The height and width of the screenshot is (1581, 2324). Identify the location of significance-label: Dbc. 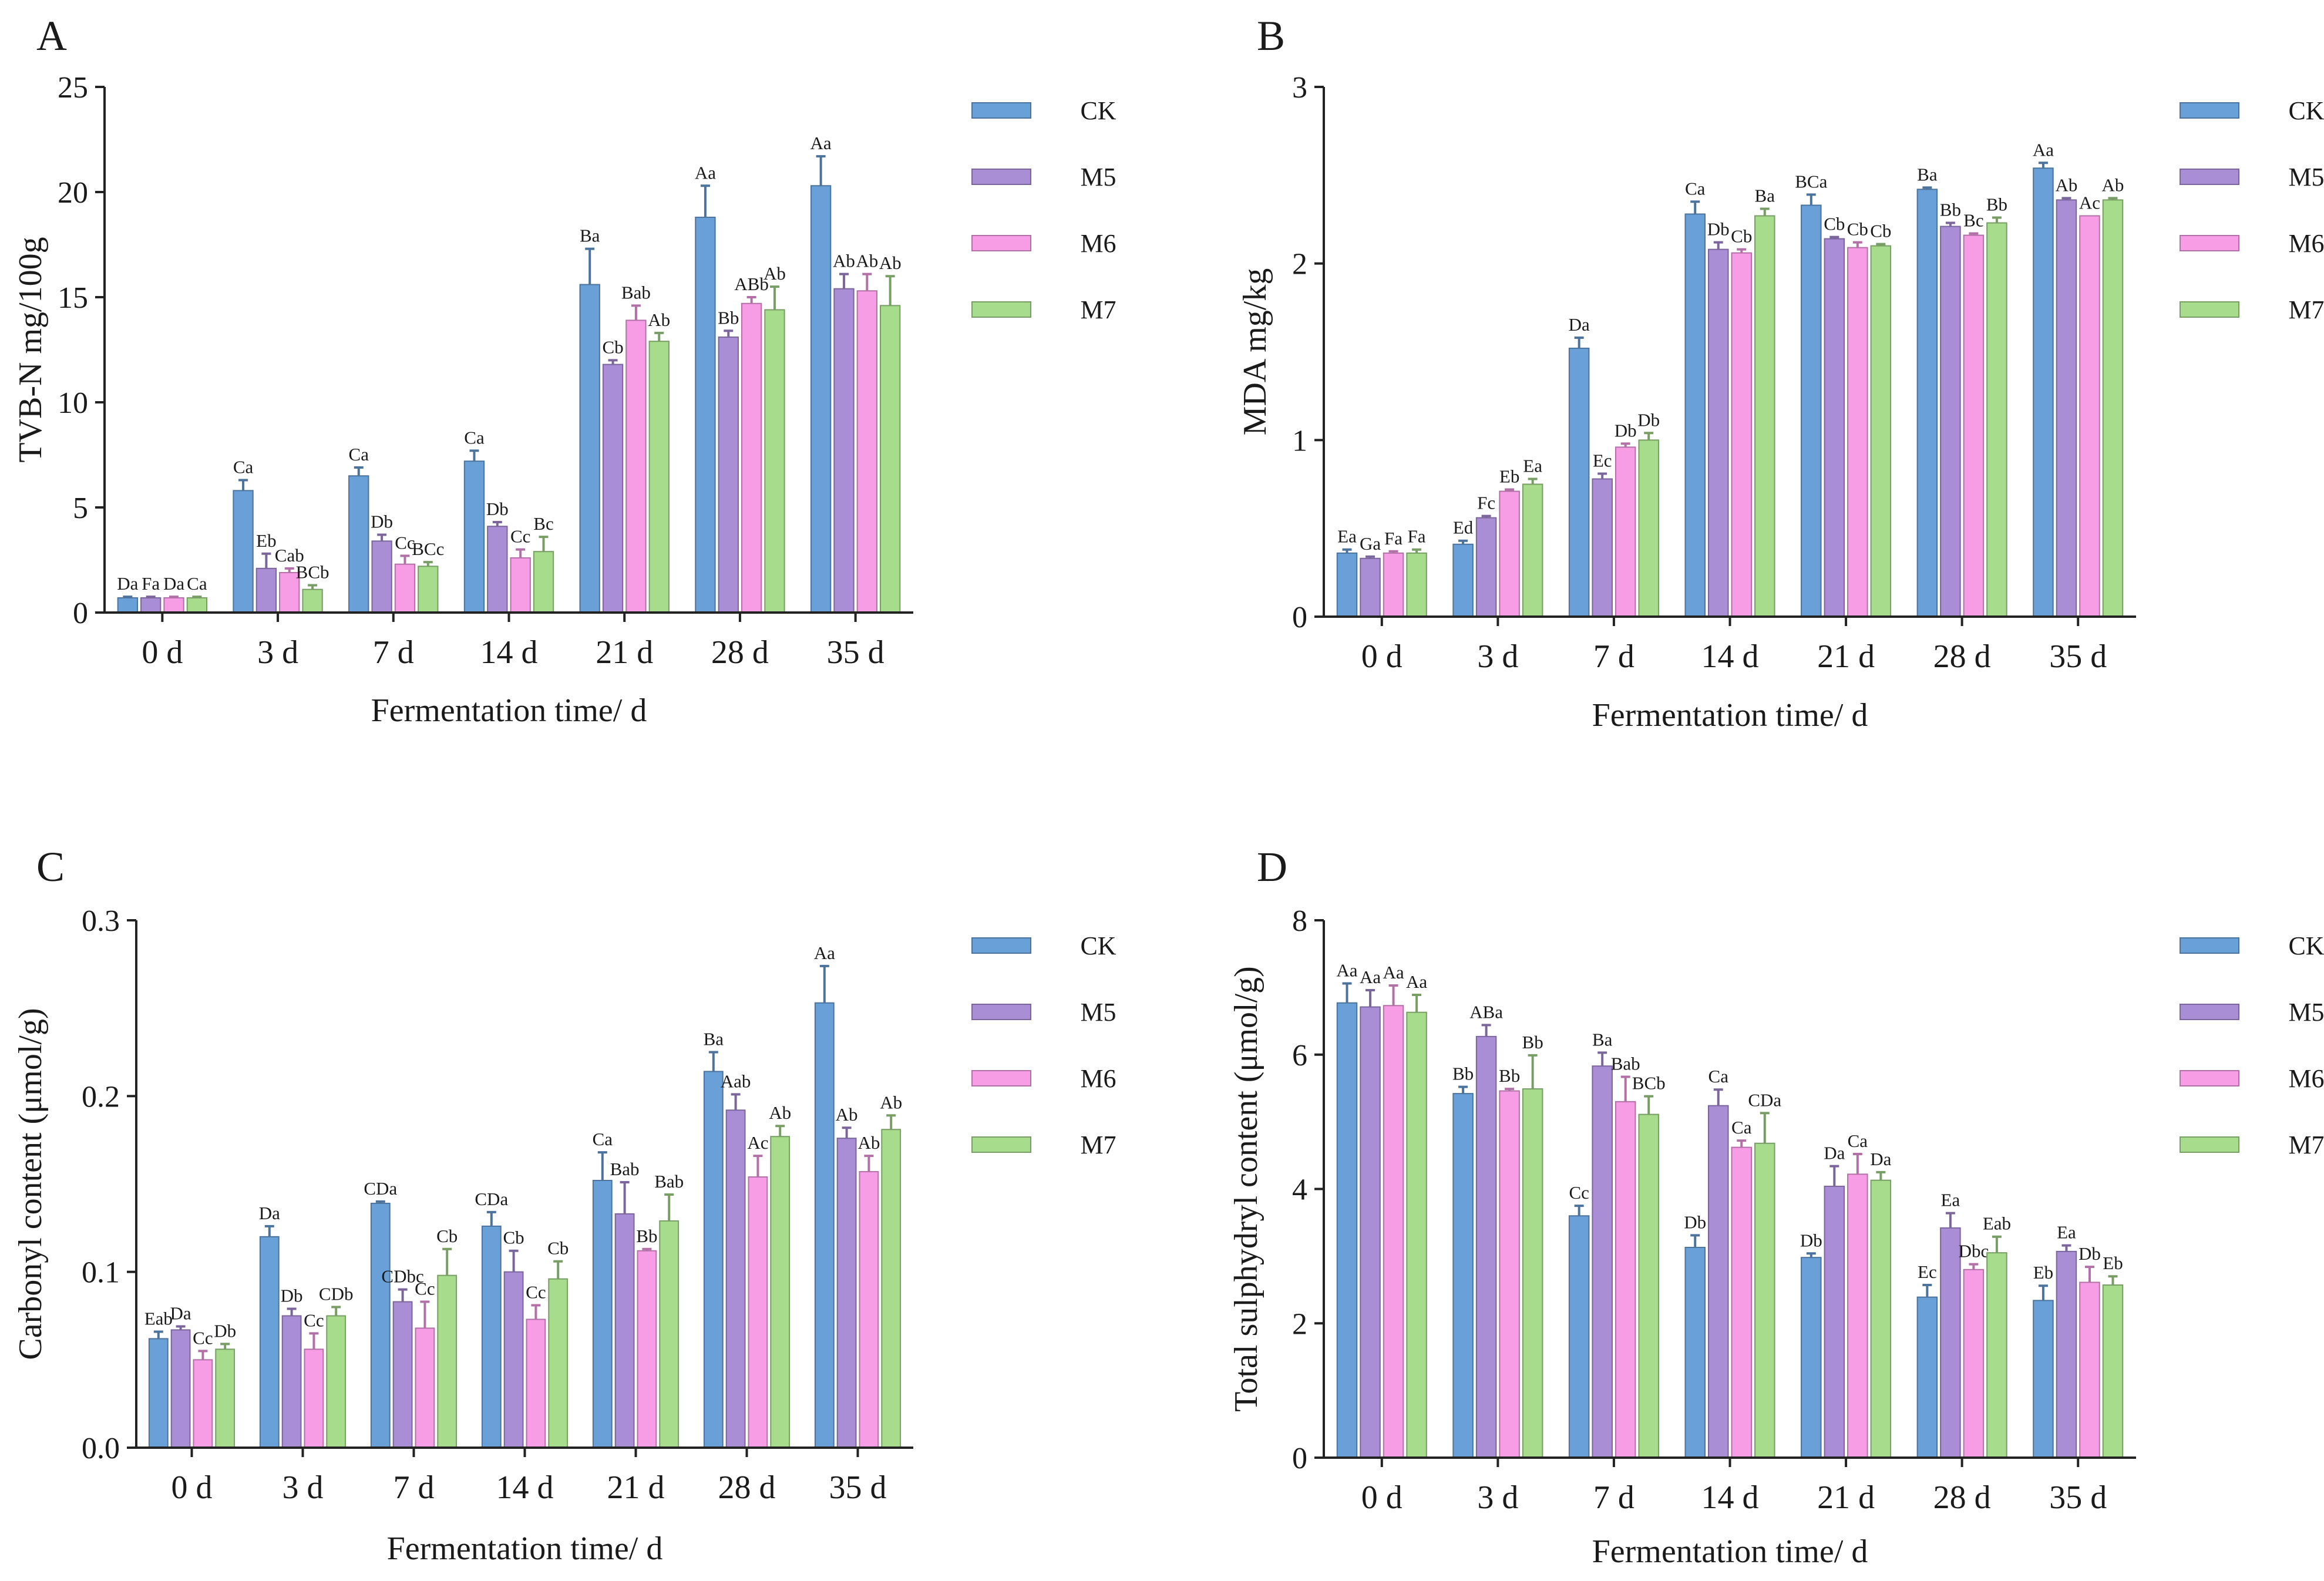
(1974, 1251).